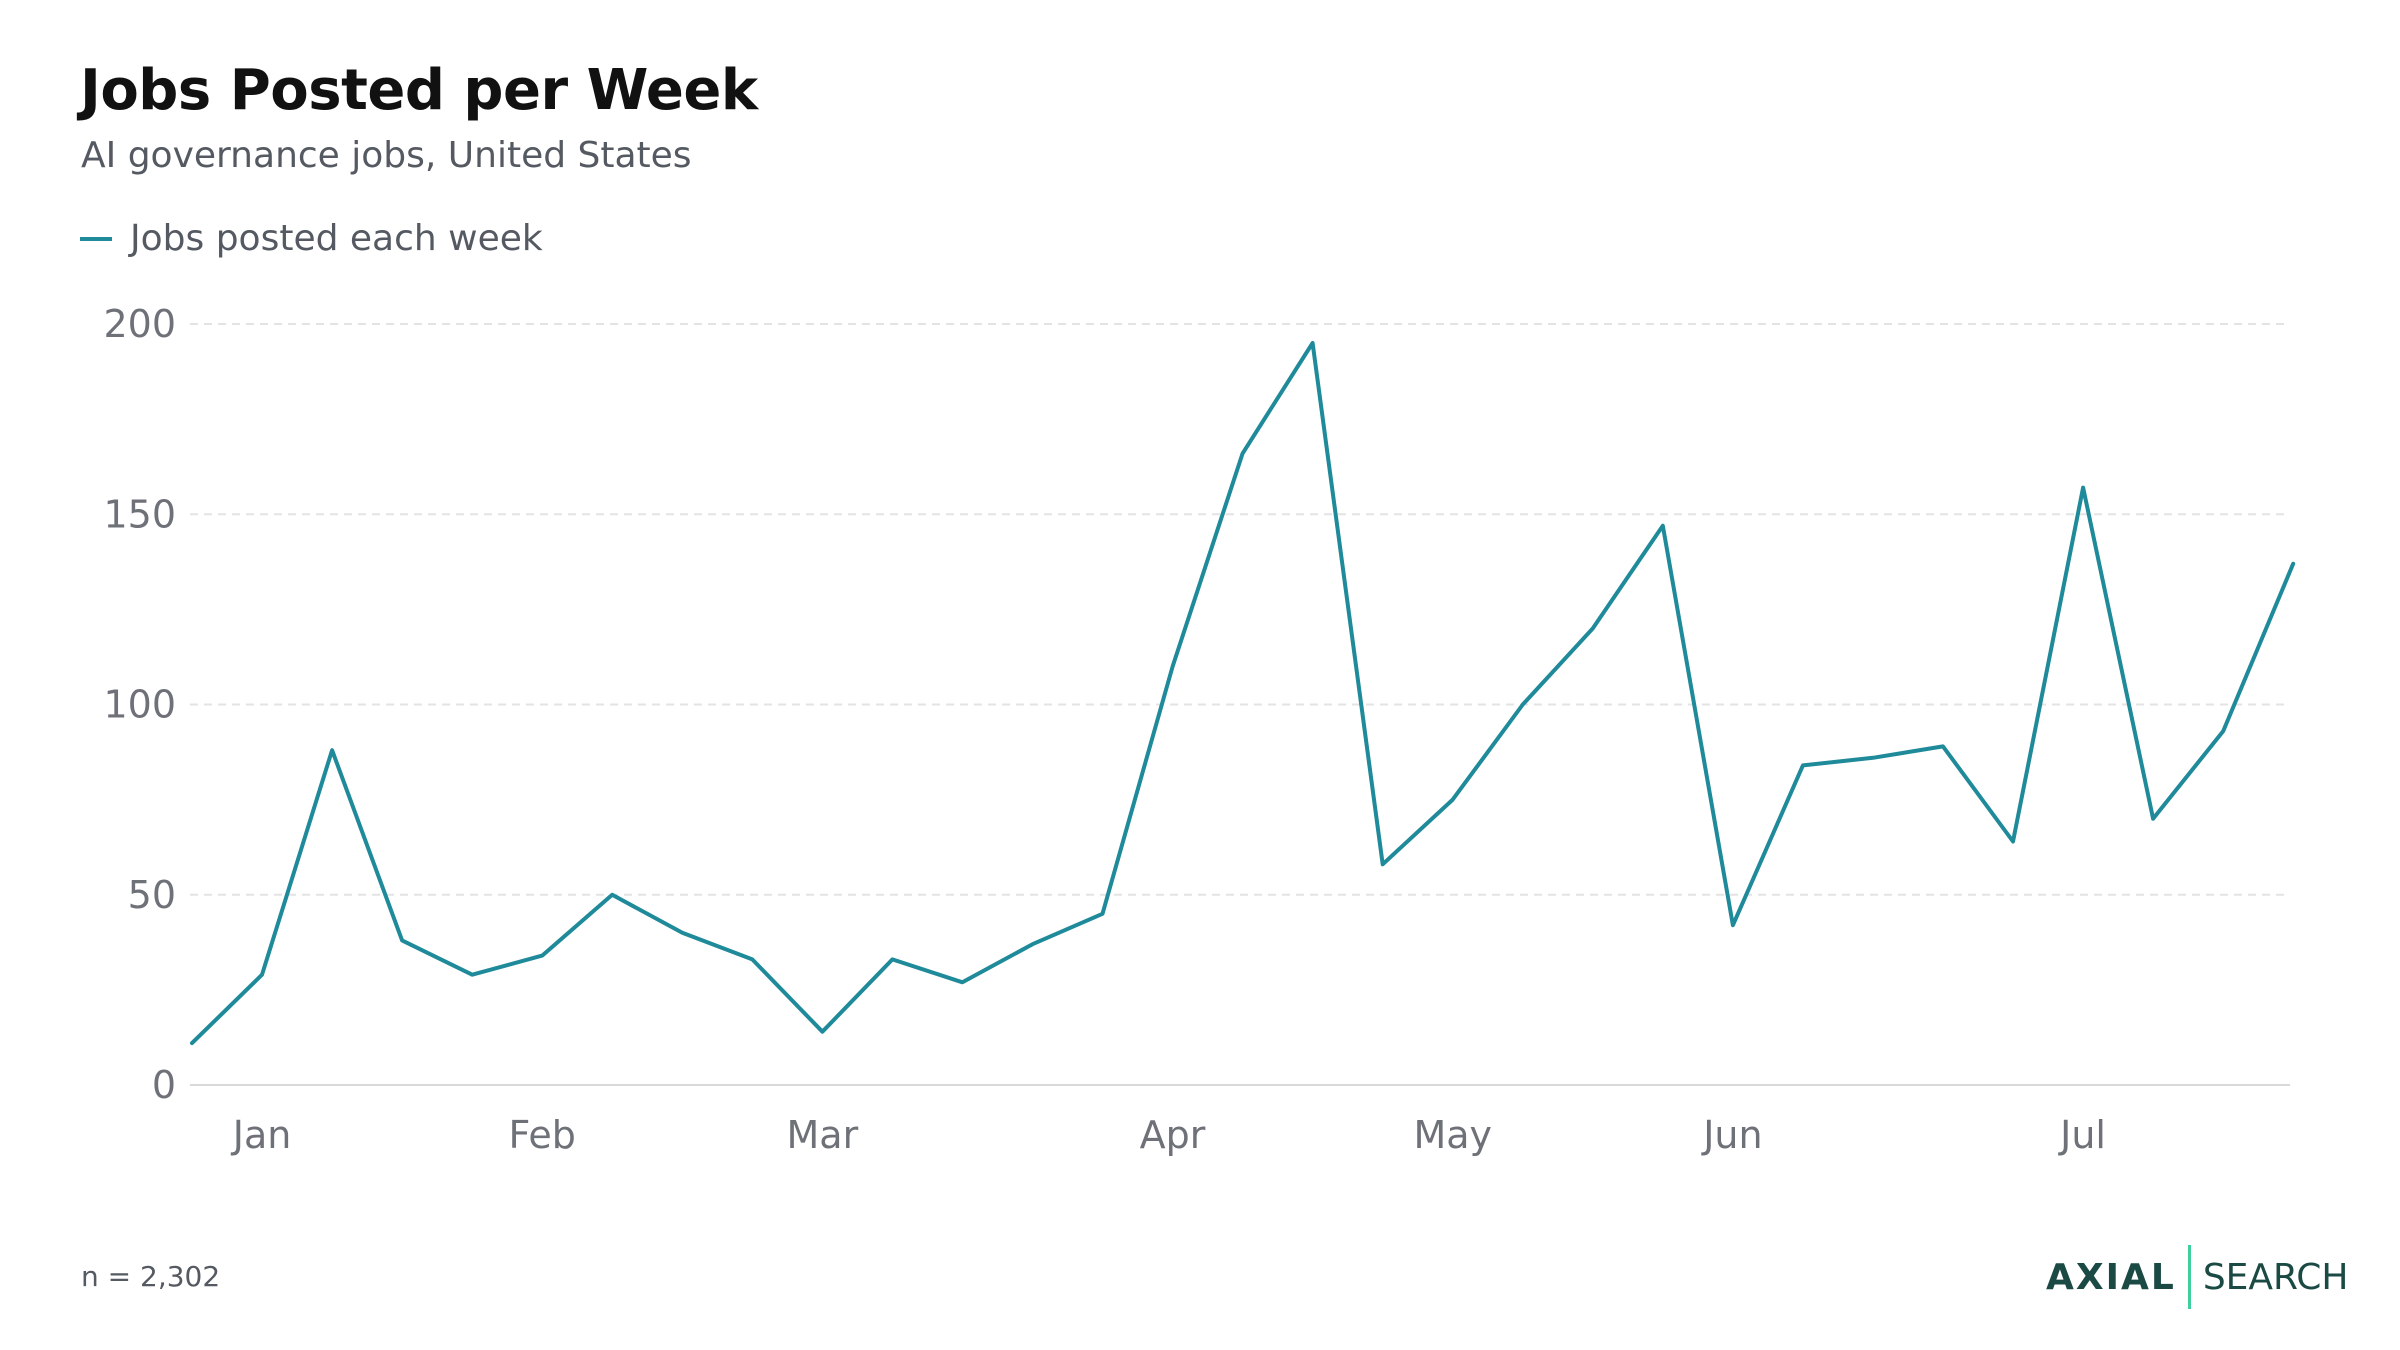  What do you see at coordinates (419, 90) in the screenshot?
I see `chart-title: Jobs Posted per Week` at bounding box center [419, 90].